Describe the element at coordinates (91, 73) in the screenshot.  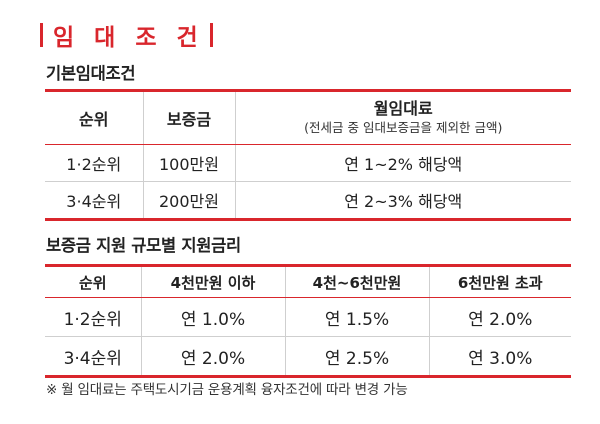
I see `section-title-basic-conditions: 기본임대조건` at that location.